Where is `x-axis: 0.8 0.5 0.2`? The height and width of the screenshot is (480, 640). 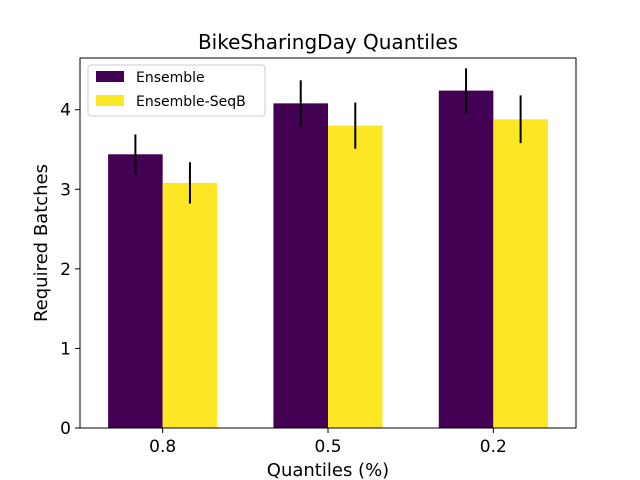
x-axis: 0.8 0.5 0.2 is located at coordinates (328, 442).